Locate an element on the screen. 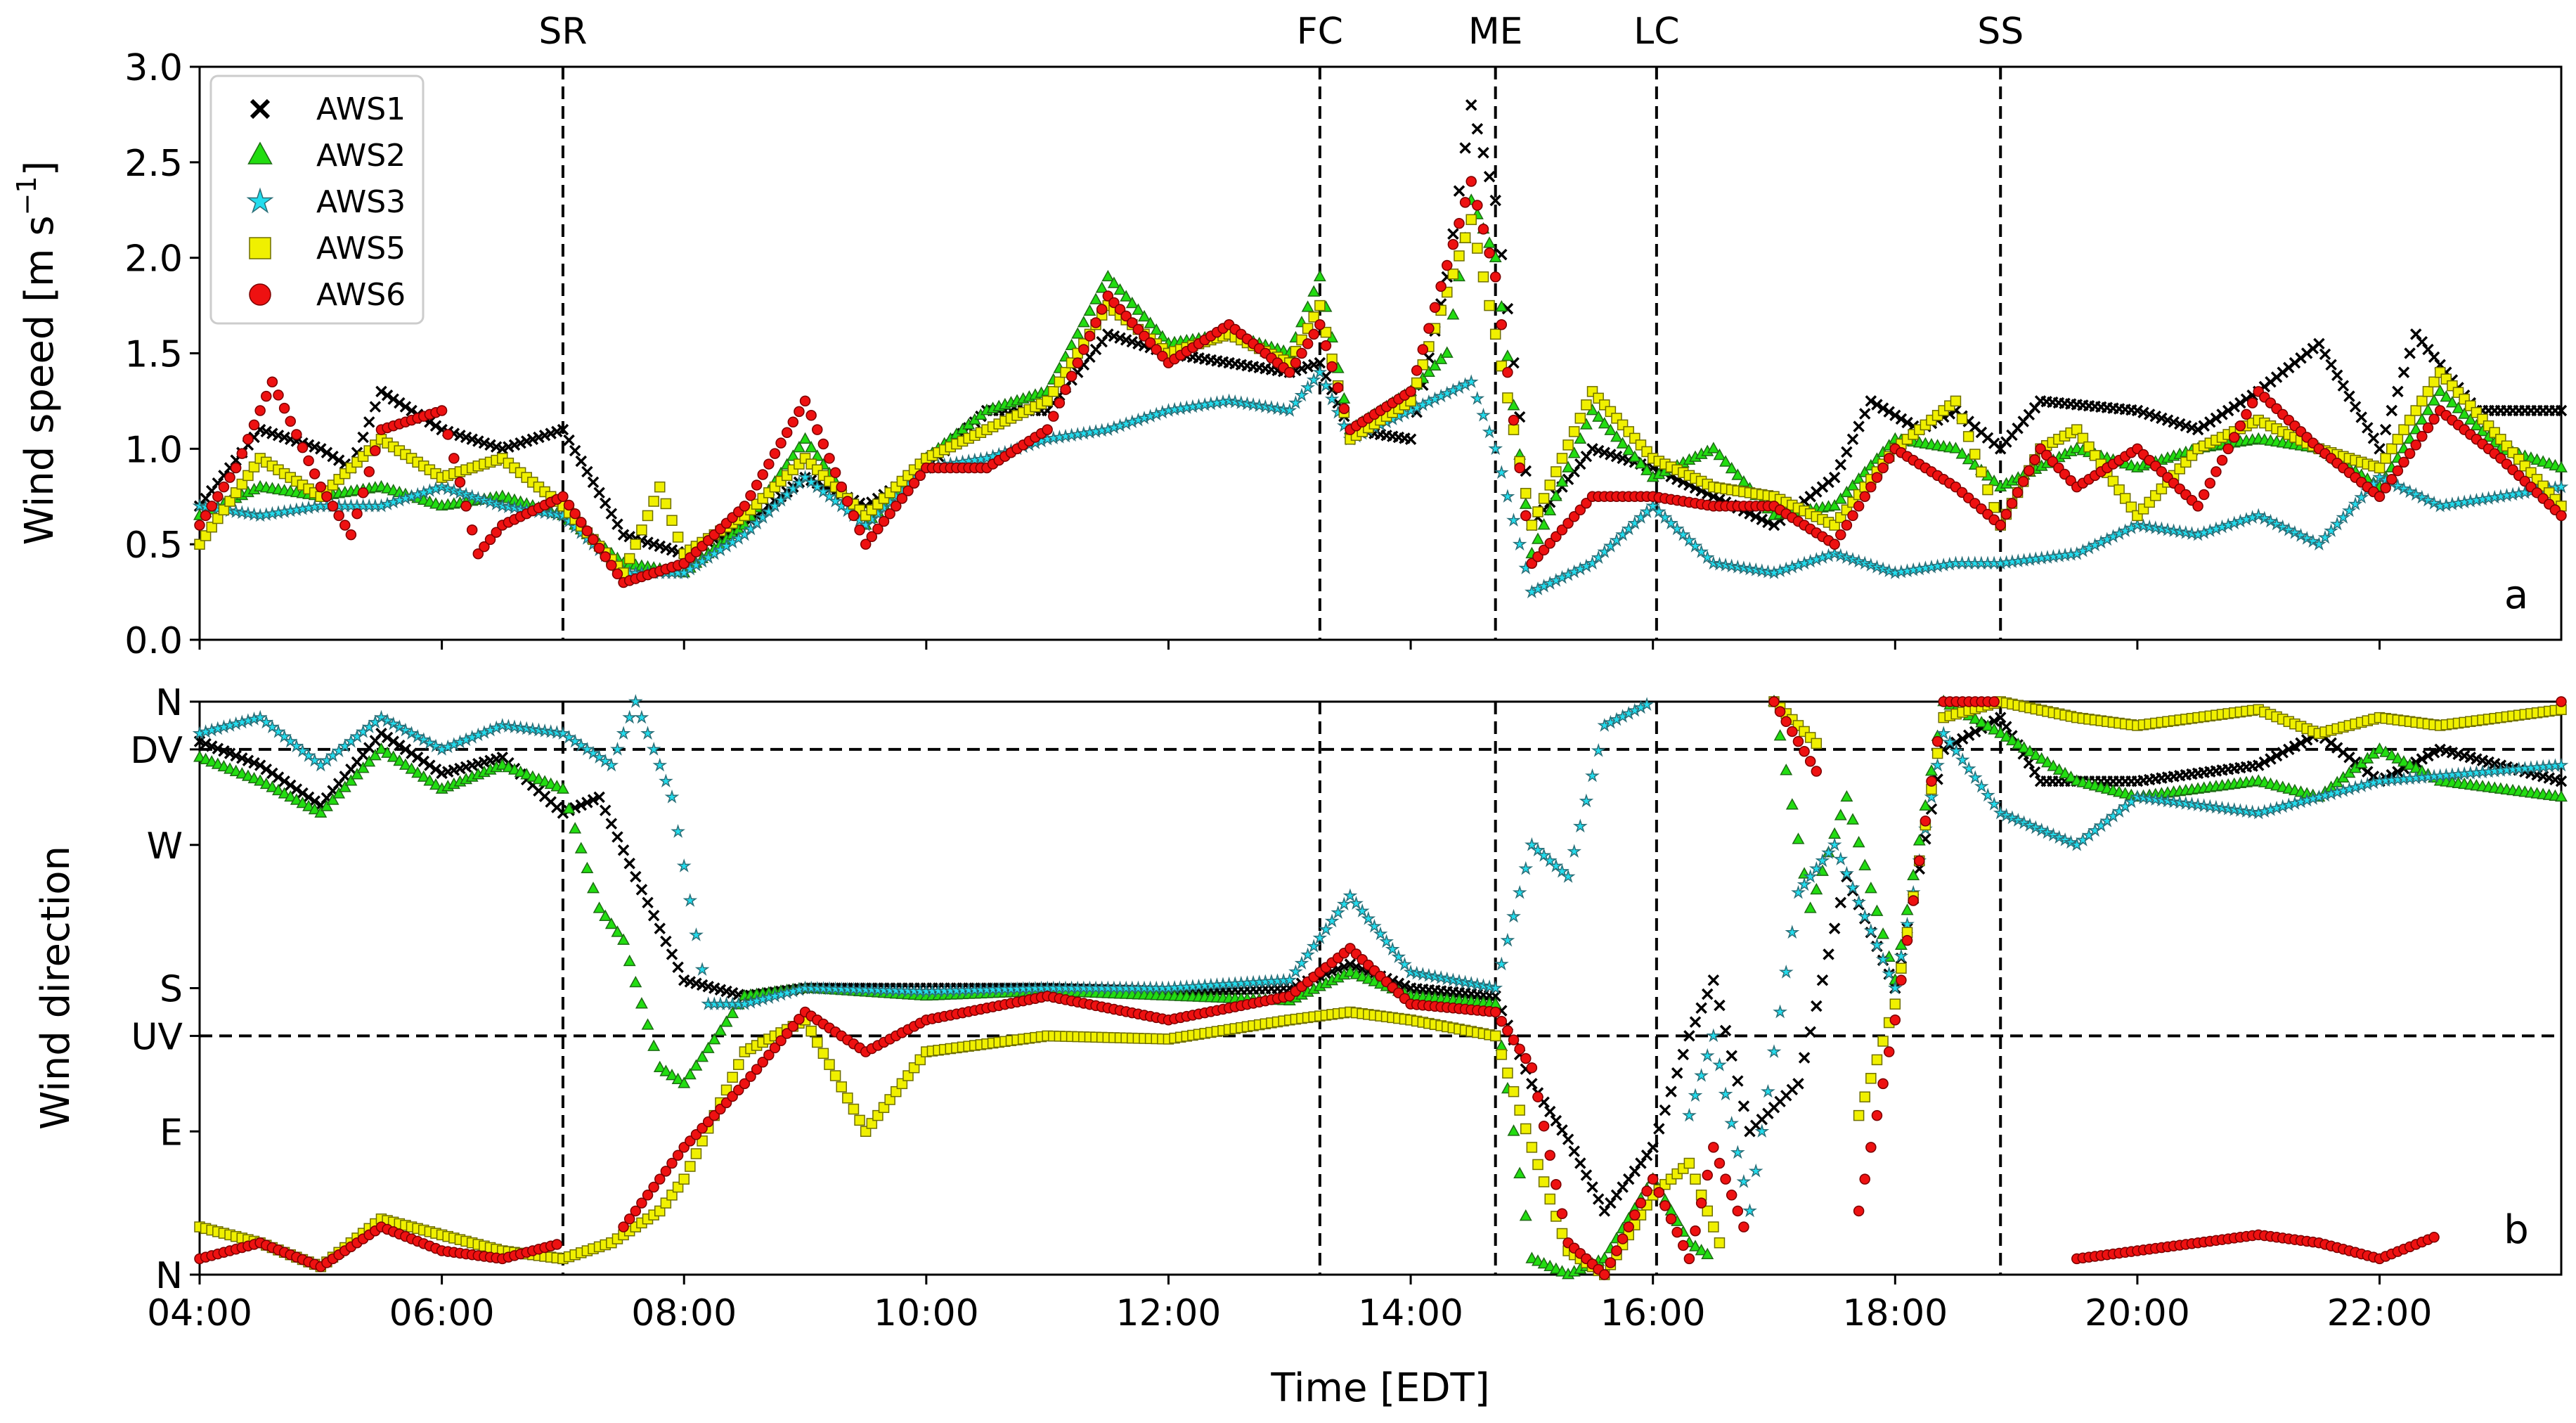 The height and width of the screenshot is (1423, 2576). legend-label-aws6: AWS6 is located at coordinates (361, 295).